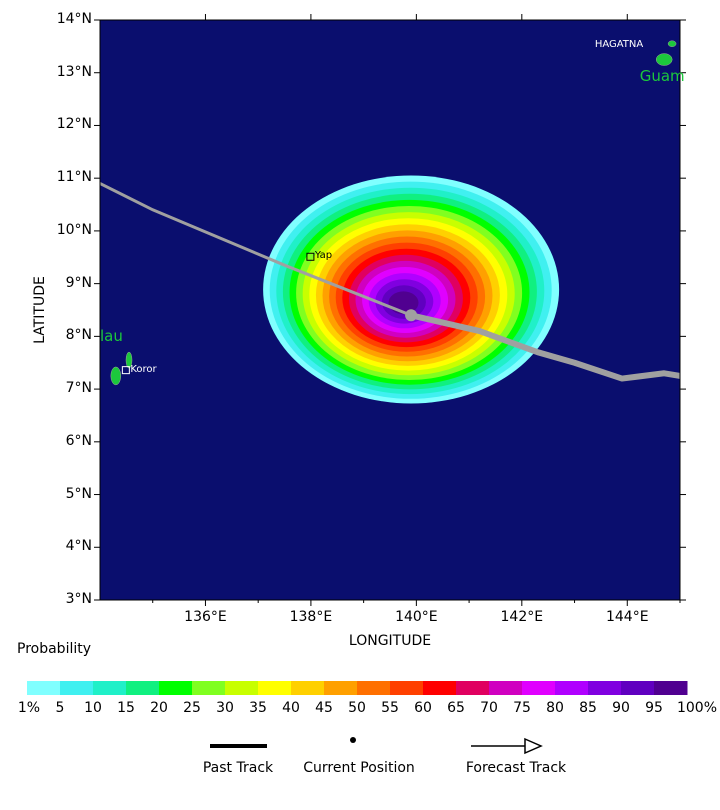  Describe the element at coordinates (545, 347) in the screenshot. I see `forecast-track-line` at that location.